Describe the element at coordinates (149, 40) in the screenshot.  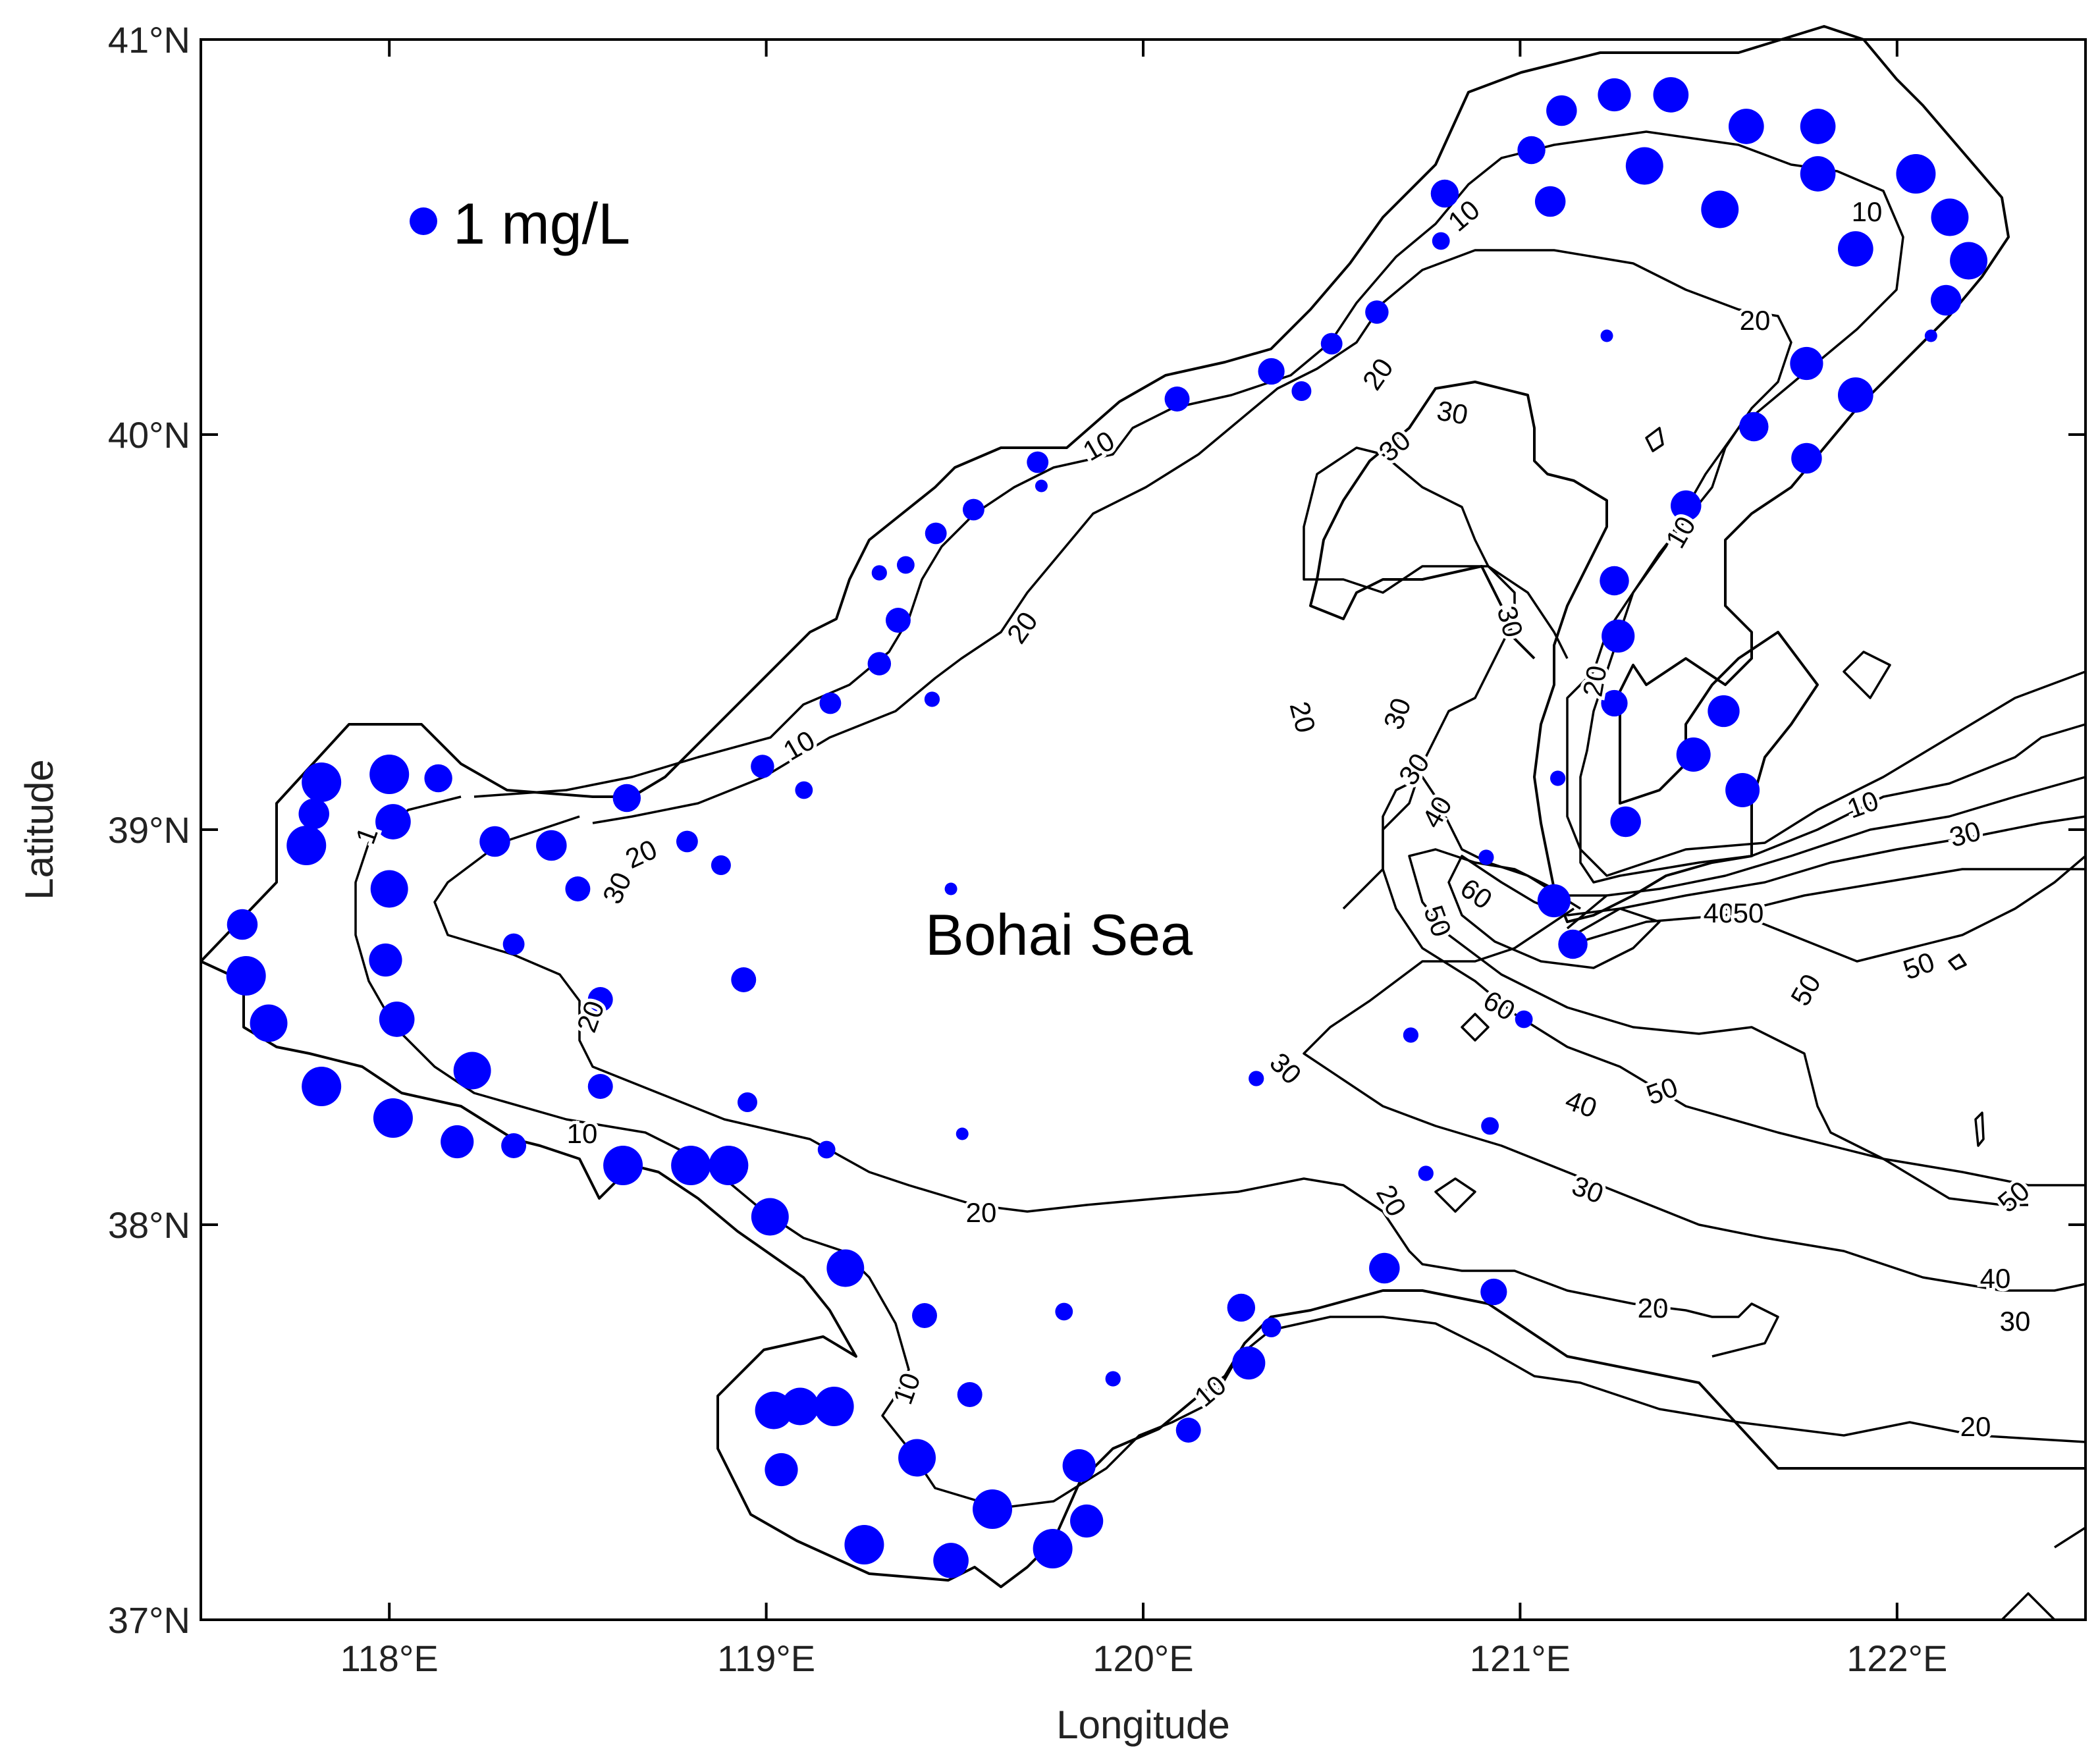
I see `y-tick-label: 41°N` at that location.